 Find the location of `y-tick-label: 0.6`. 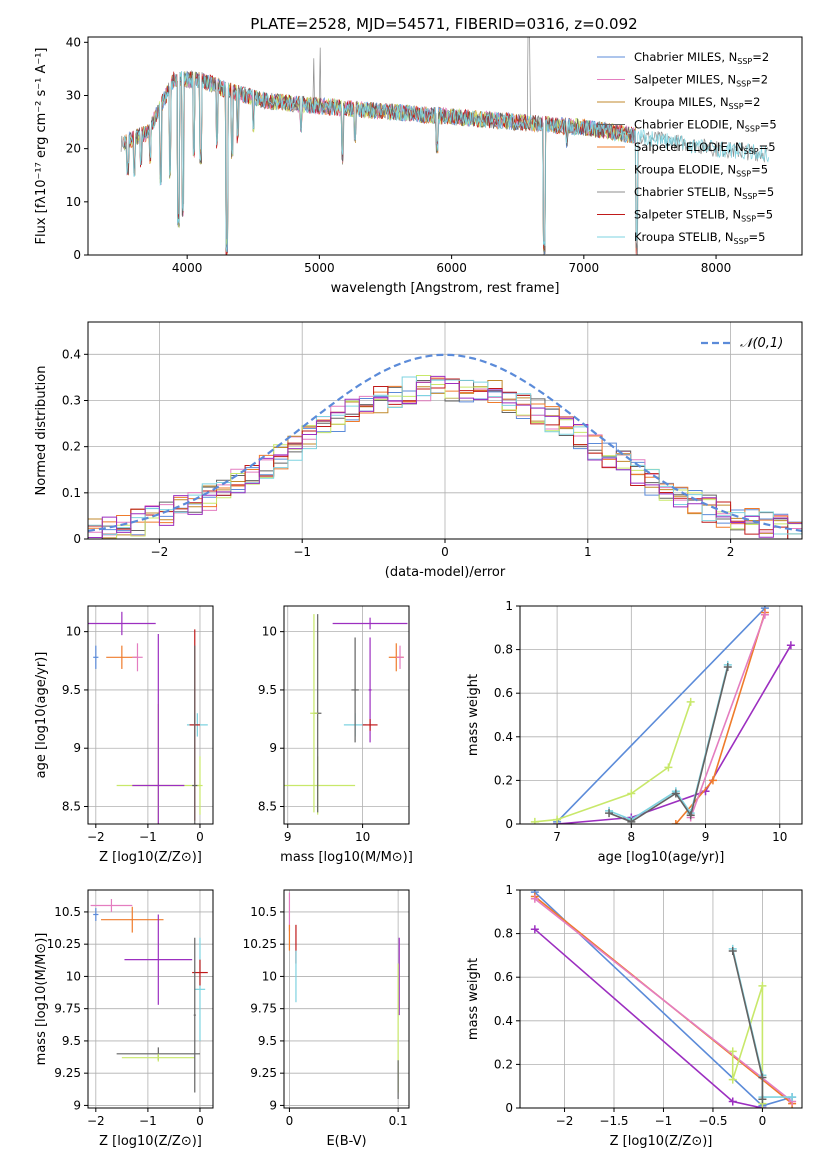

y-tick-label: 0.6 is located at coordinates (503, 977).